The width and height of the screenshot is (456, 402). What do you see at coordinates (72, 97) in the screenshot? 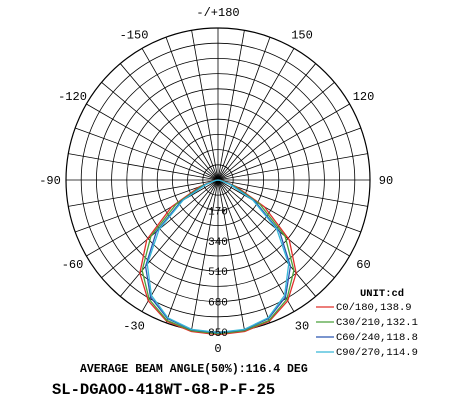
I see `angle-label: -120` at bounding box center [72, 97].